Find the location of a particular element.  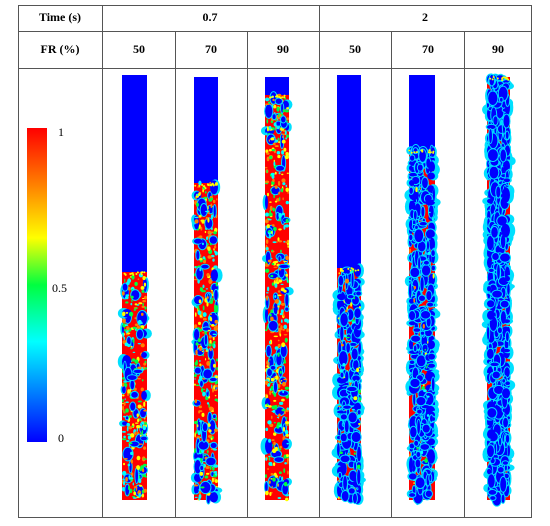

fr-value: 90 is located at coordinates (498, 49).